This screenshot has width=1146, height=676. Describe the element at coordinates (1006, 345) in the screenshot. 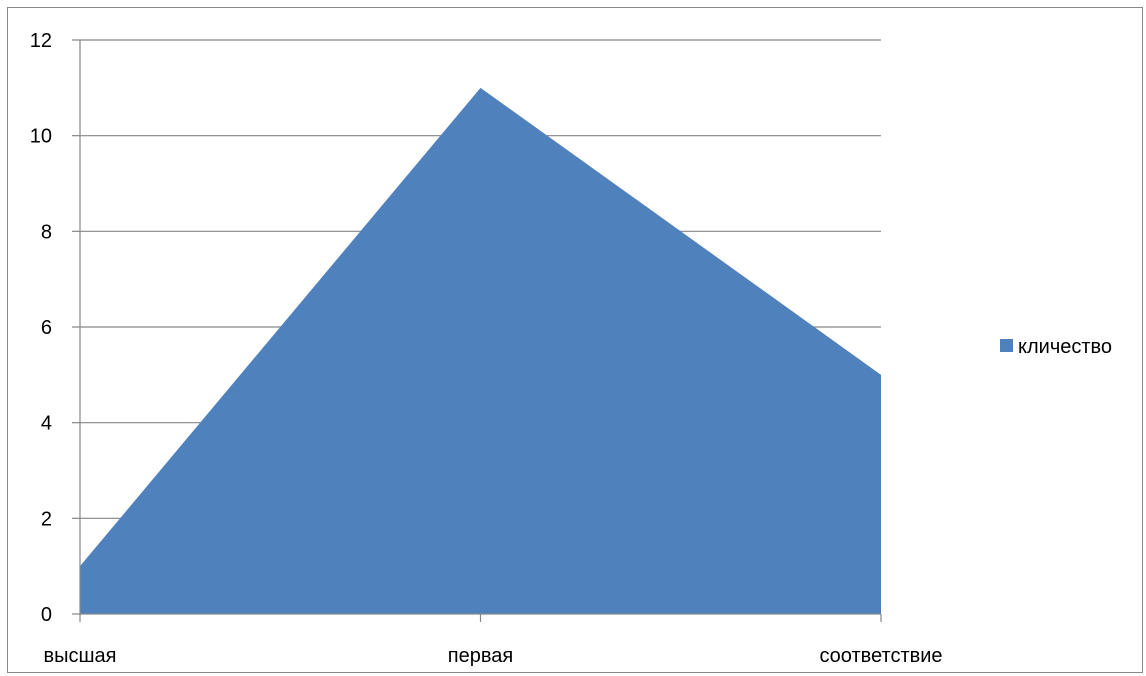

I see `legend-swatch` at that location.